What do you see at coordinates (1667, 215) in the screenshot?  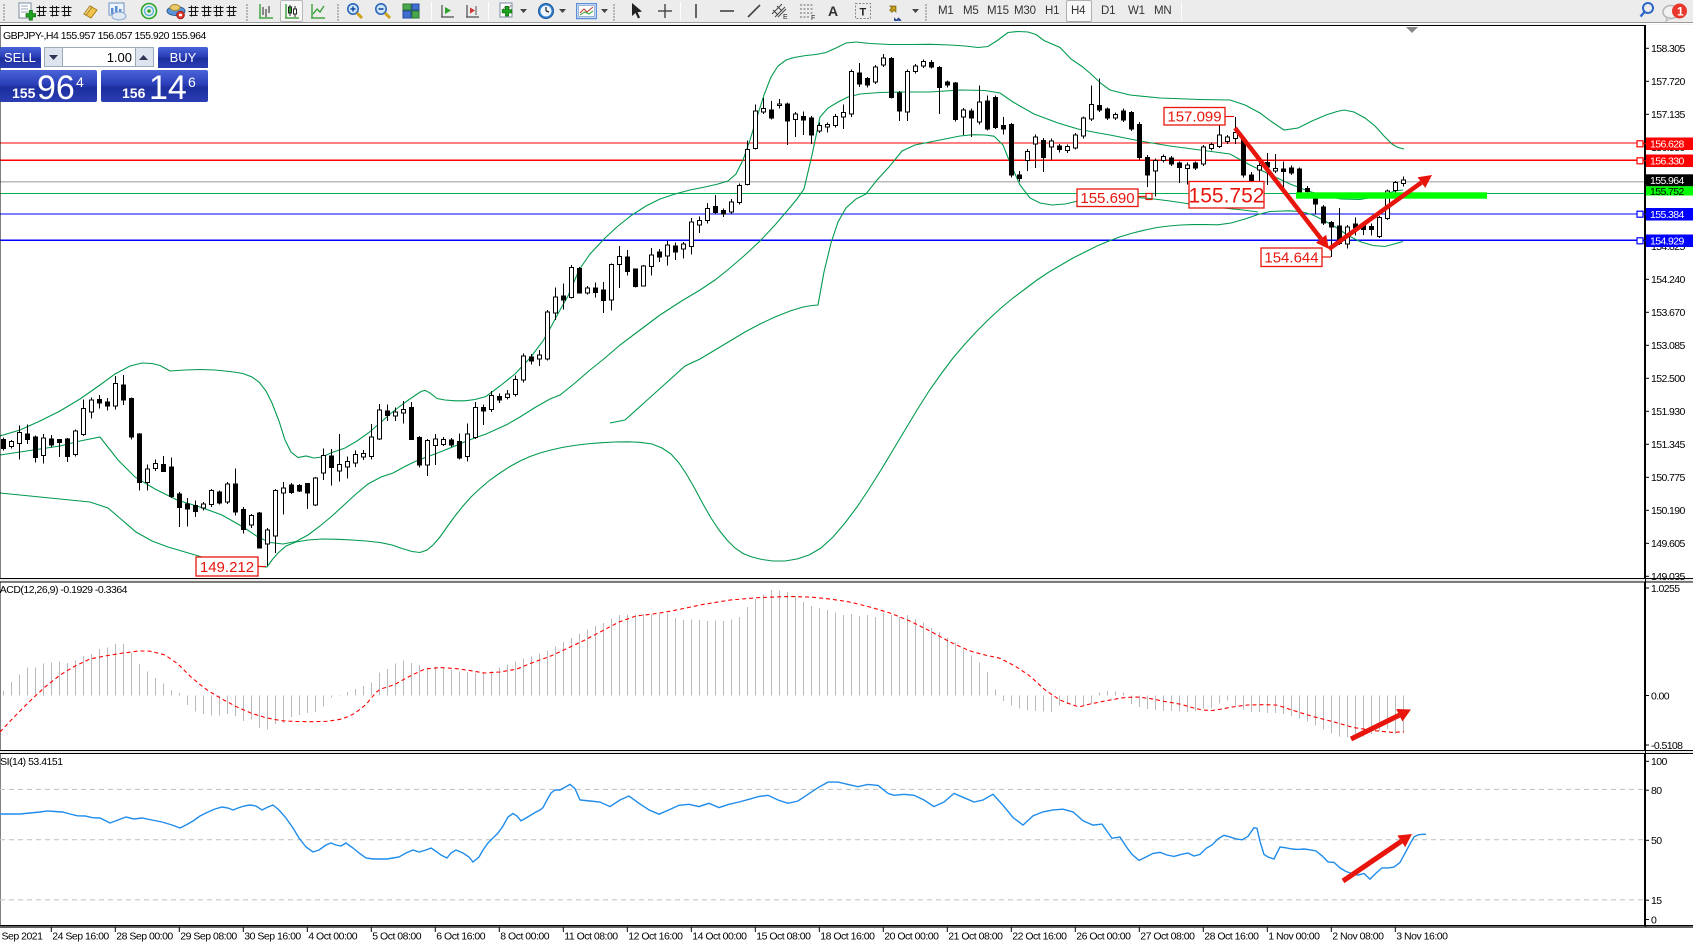 I see `svg-text: 155.384` at bounding box center [1667, 215].